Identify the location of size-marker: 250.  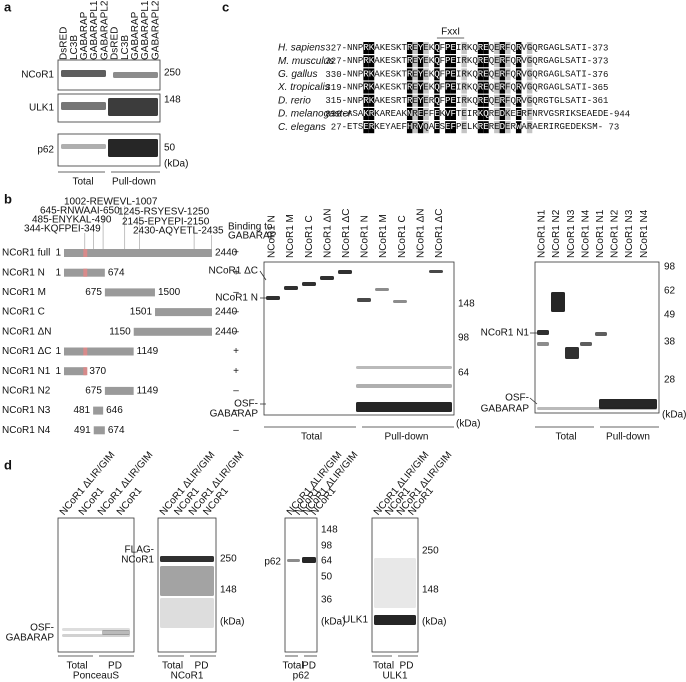
(430, 551).